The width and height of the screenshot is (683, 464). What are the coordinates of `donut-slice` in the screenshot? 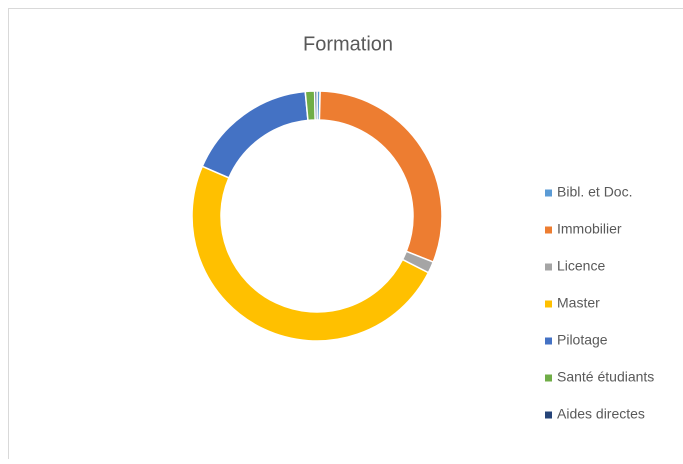 It's located at (316, 105).